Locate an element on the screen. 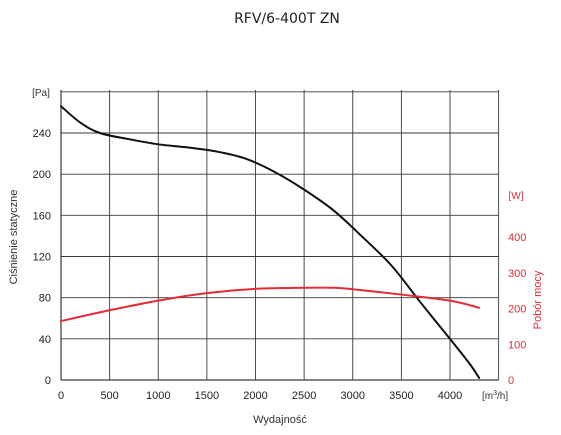 The height and width of the screenshot is (435, 561). x-axis-label: Wydajność is located at coordinates (280, 420).